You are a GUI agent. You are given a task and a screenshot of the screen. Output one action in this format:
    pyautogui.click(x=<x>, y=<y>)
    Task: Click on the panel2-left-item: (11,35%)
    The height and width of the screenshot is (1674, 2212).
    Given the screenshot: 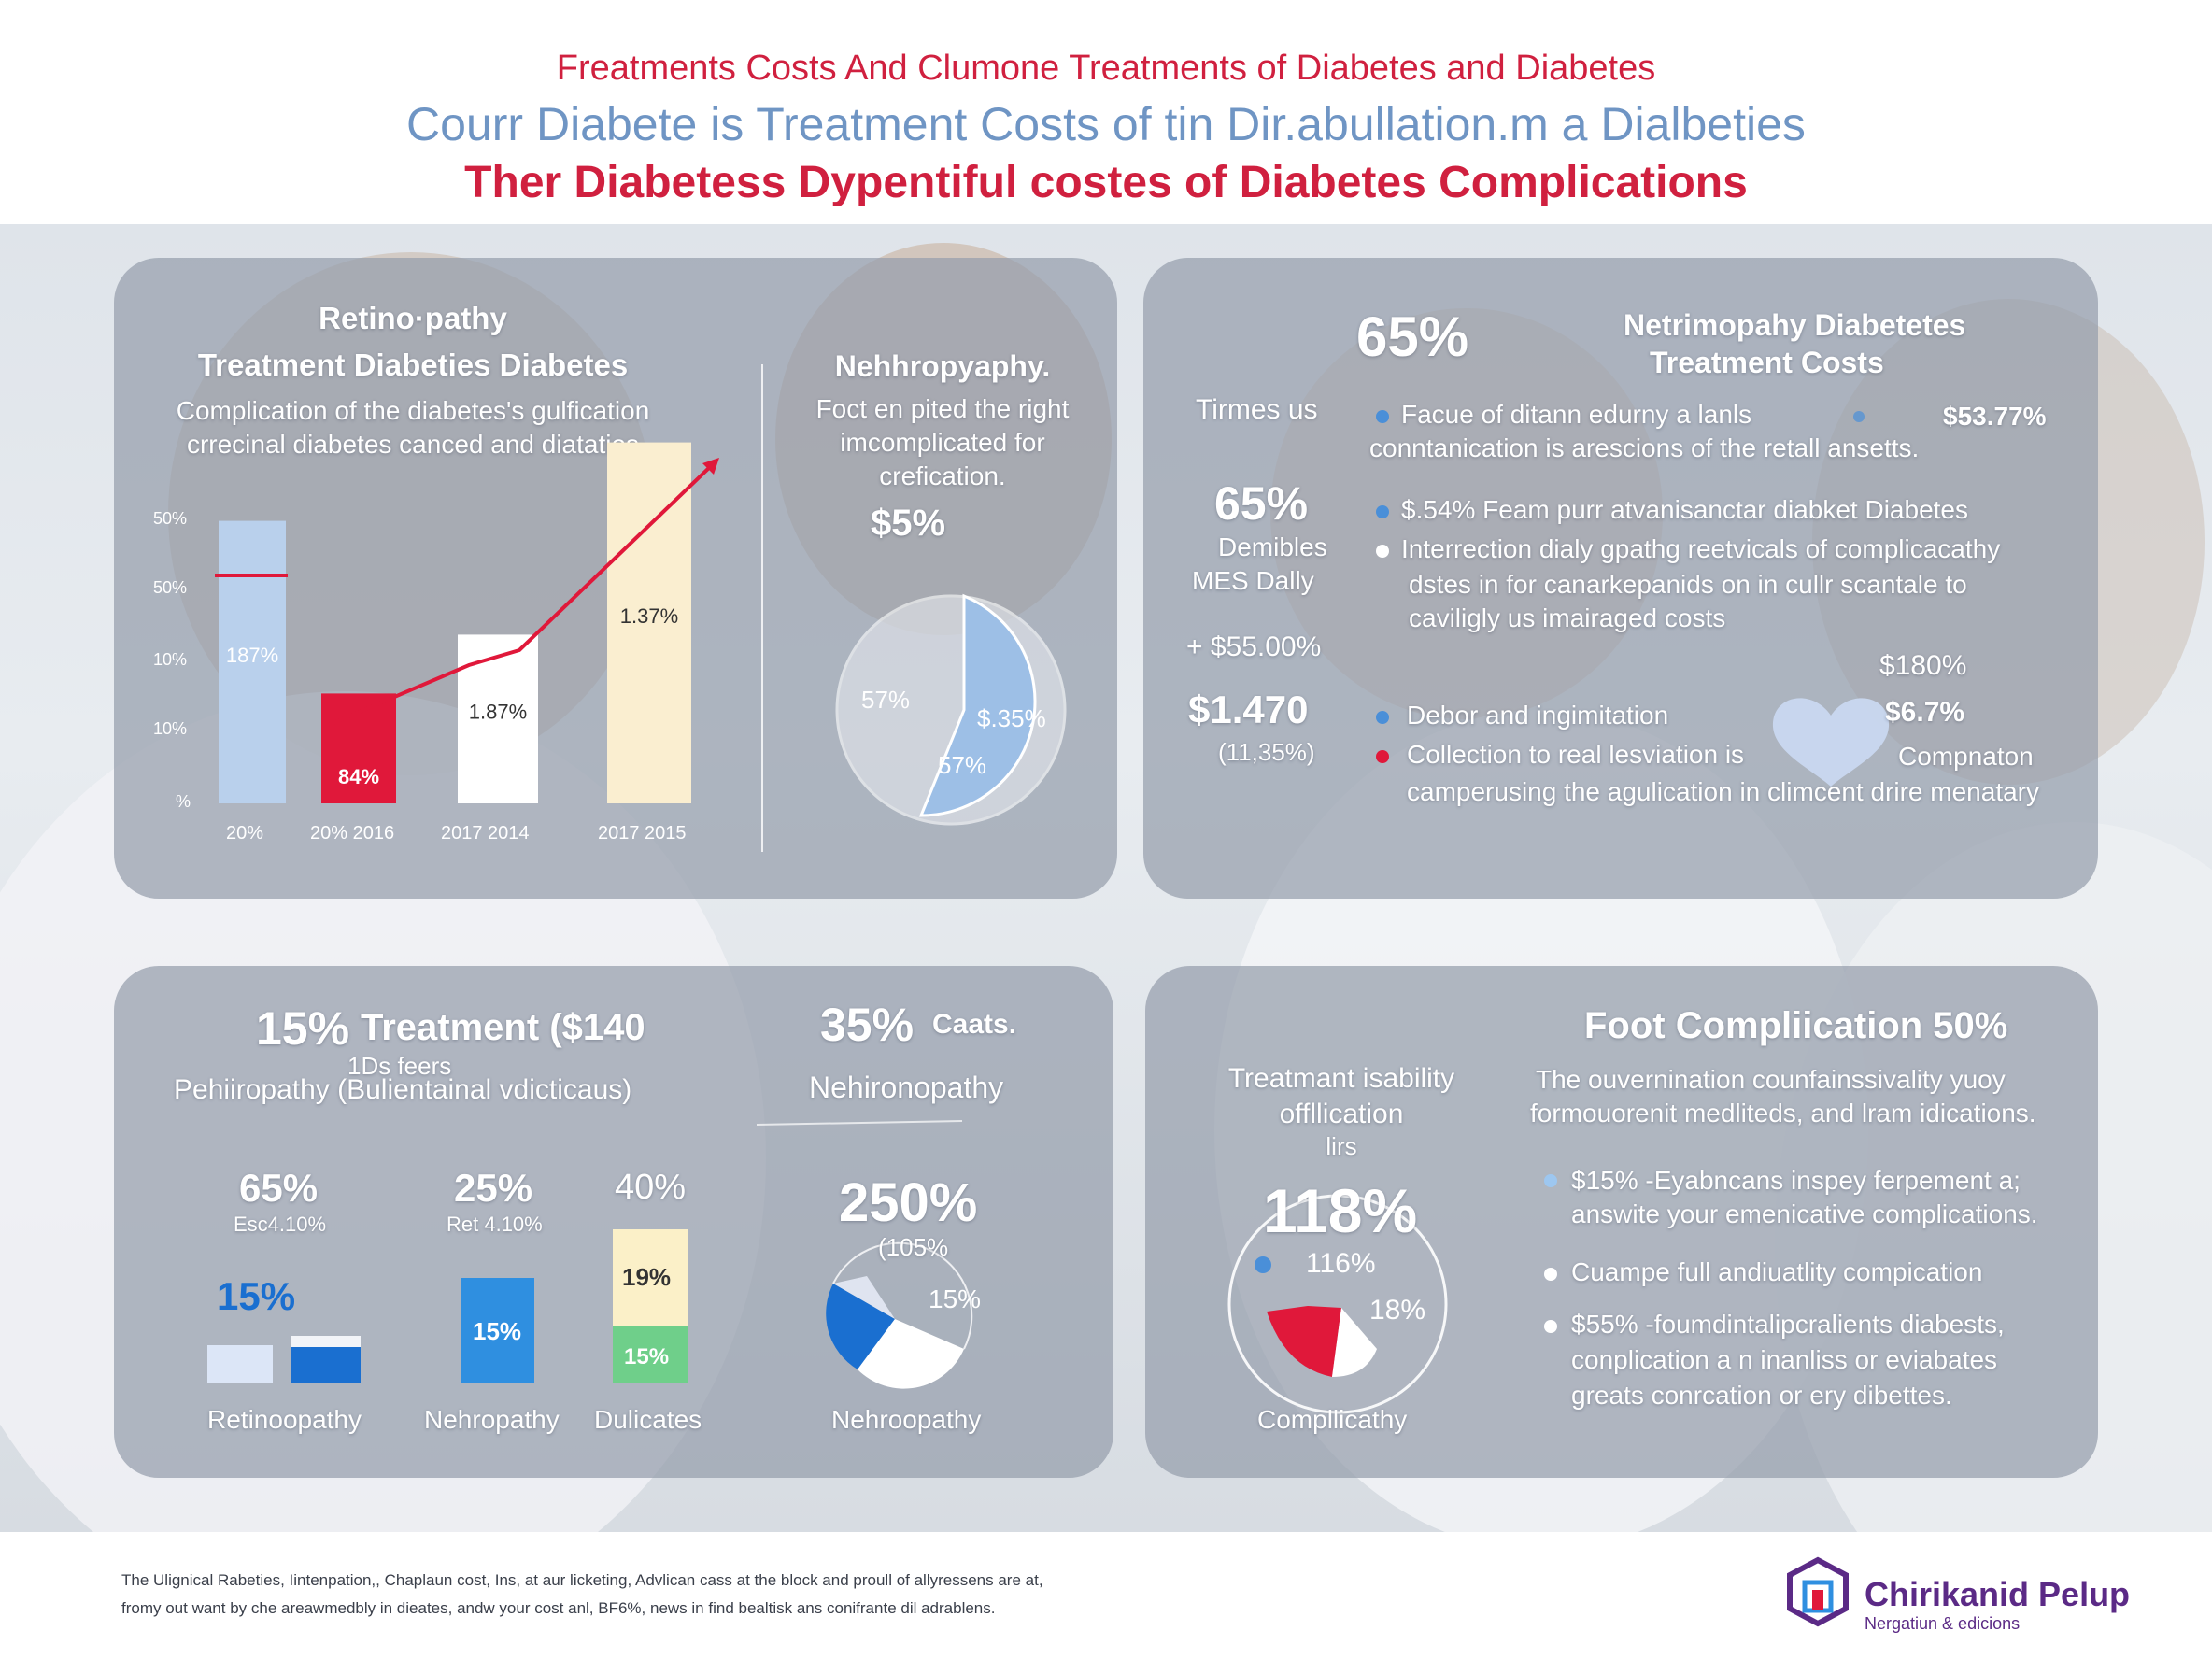 What is the action you would take?
    pyautogui.click(x=1266, y=752)
    